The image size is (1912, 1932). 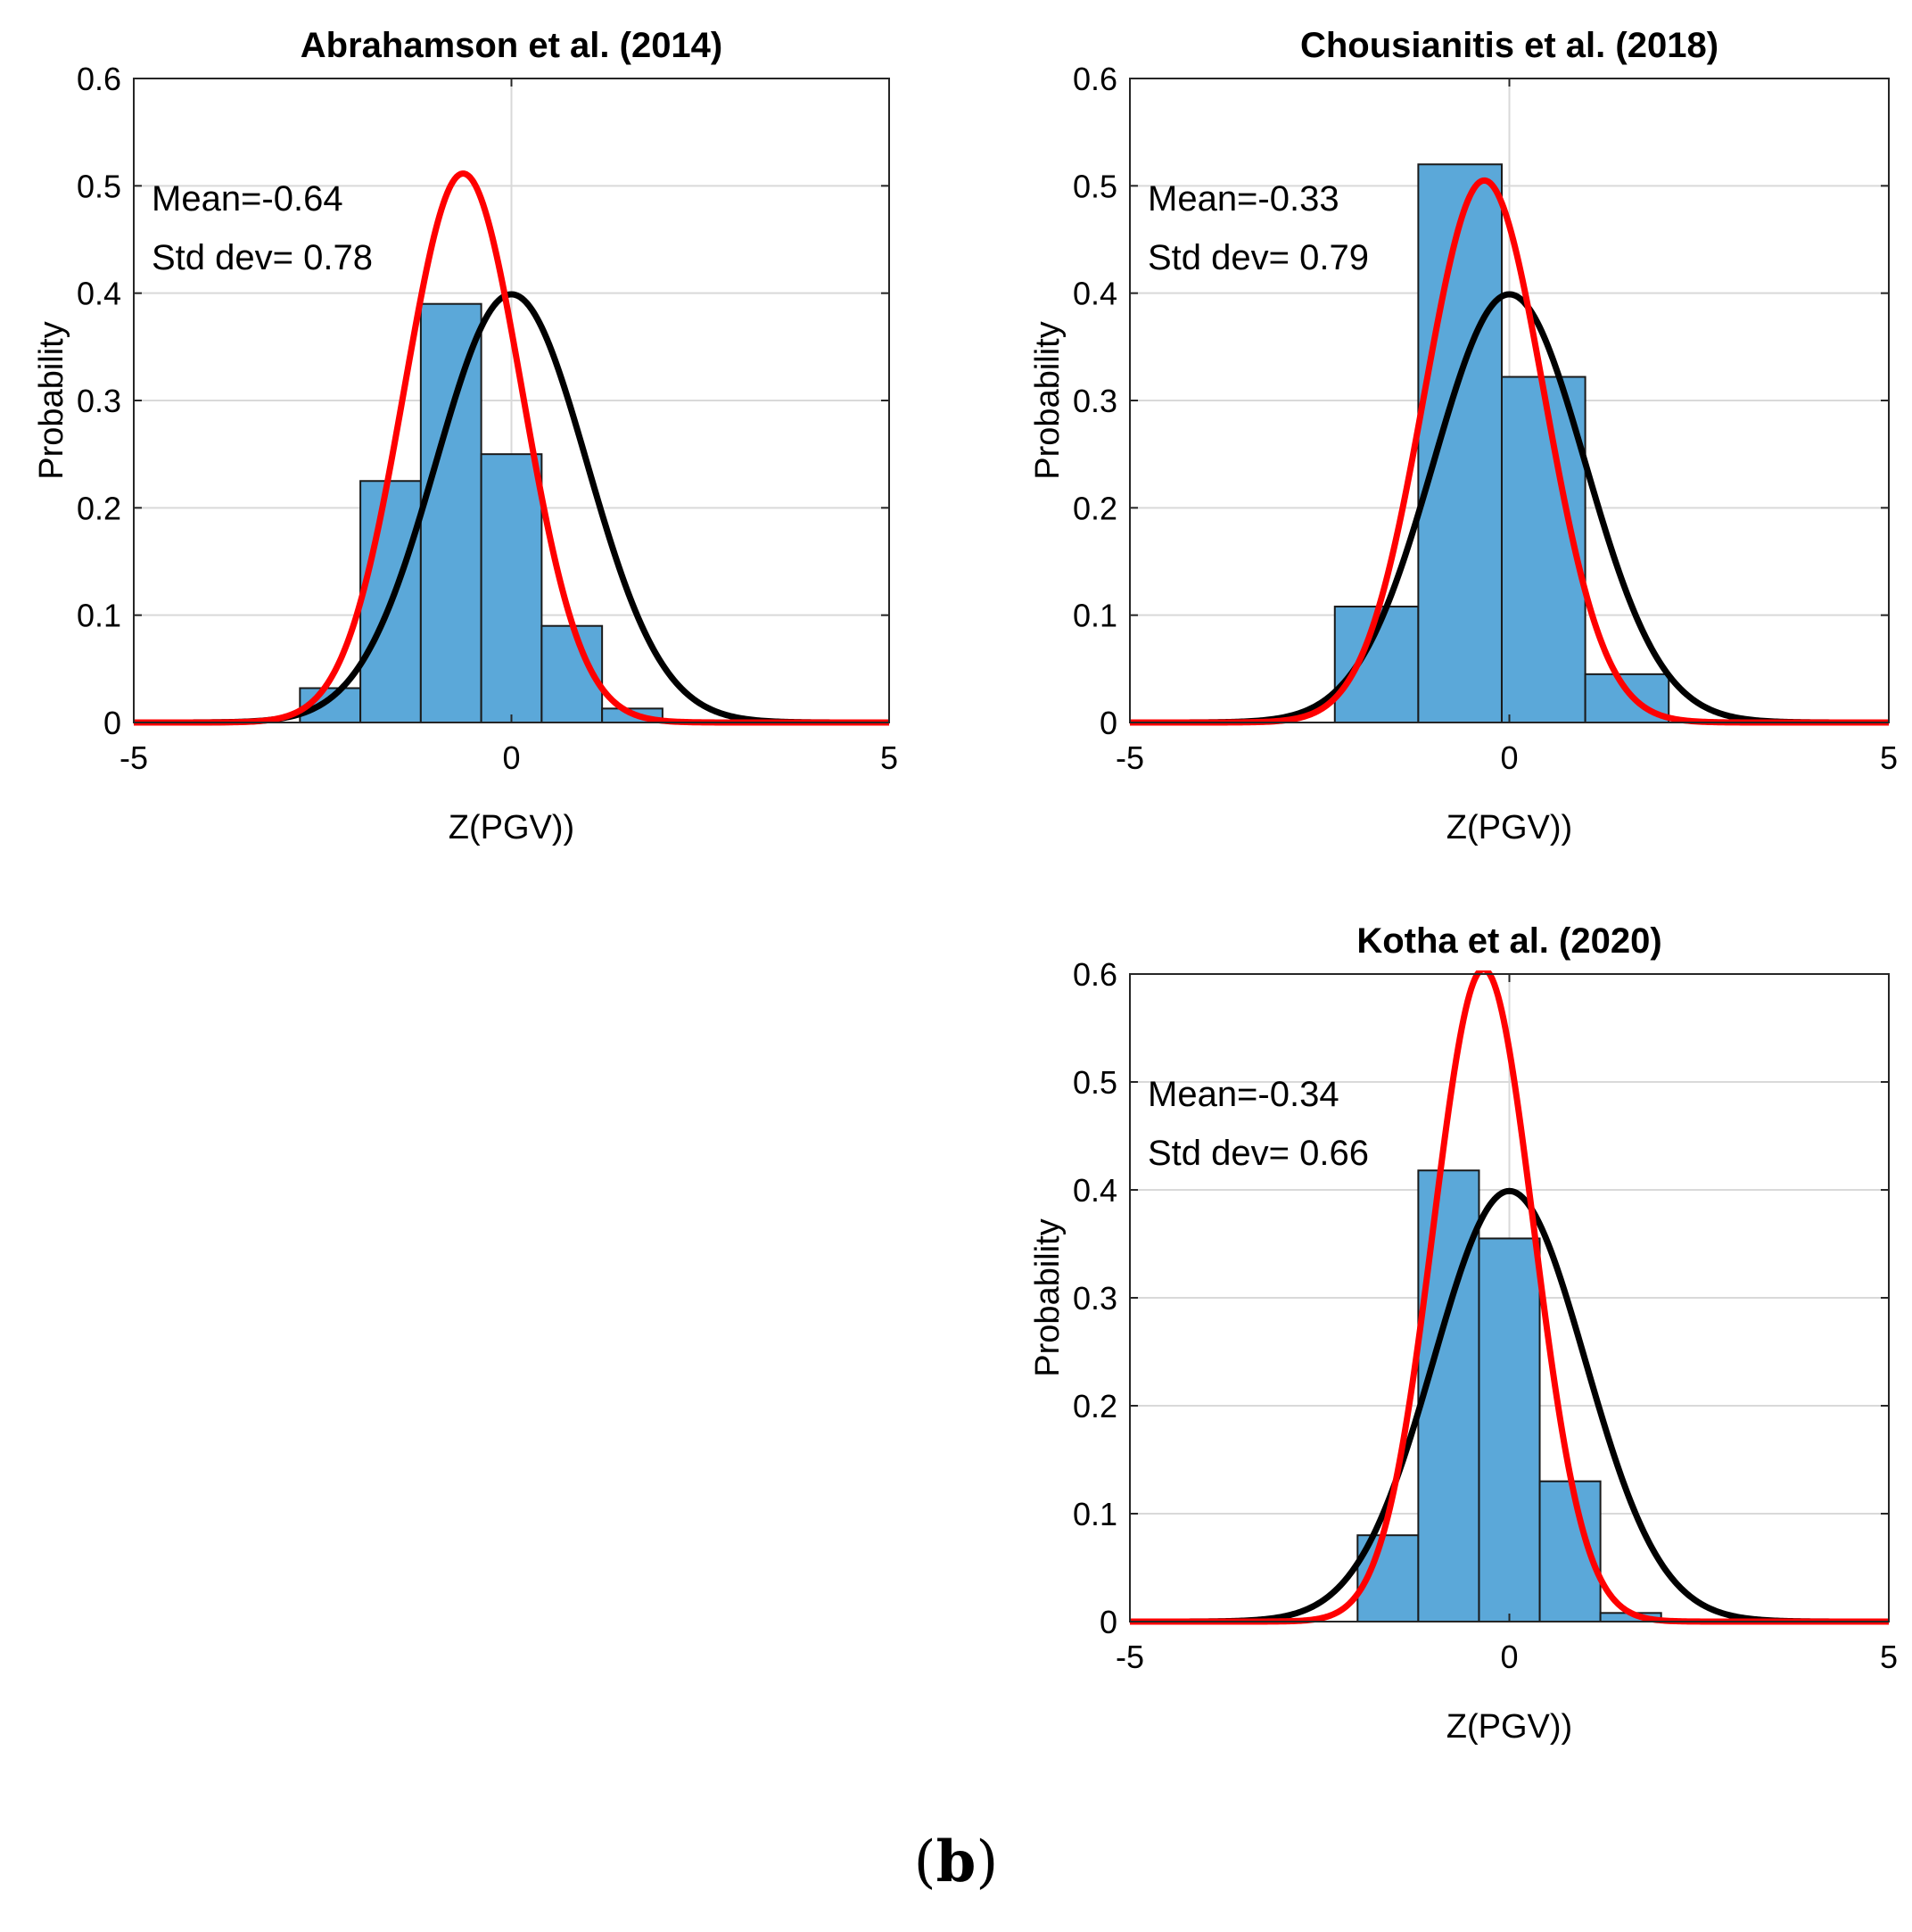 What do you see at coordinates (512, 45) in the screenshot?
I see `chart-title: Abrahamson et al. (2014)` at bounding box center [512, 45].